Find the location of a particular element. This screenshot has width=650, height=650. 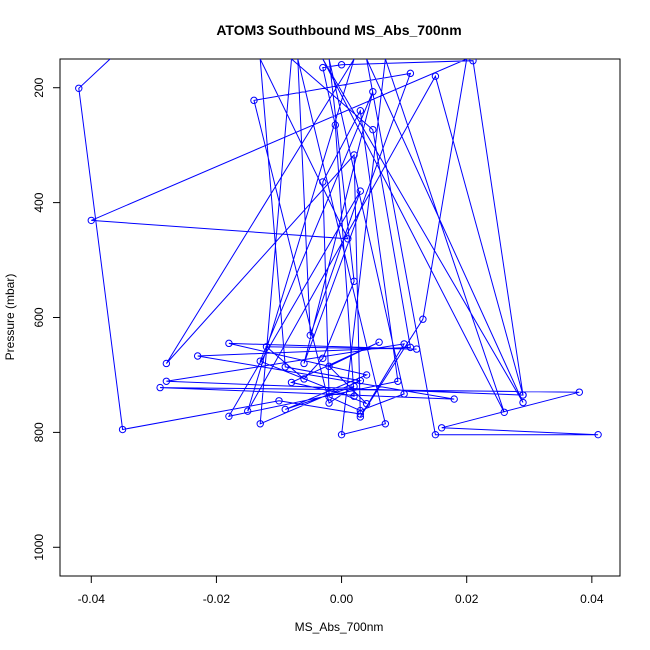

y-axis: 200 400 600 800 1000 is located at coordinates (46, 319).